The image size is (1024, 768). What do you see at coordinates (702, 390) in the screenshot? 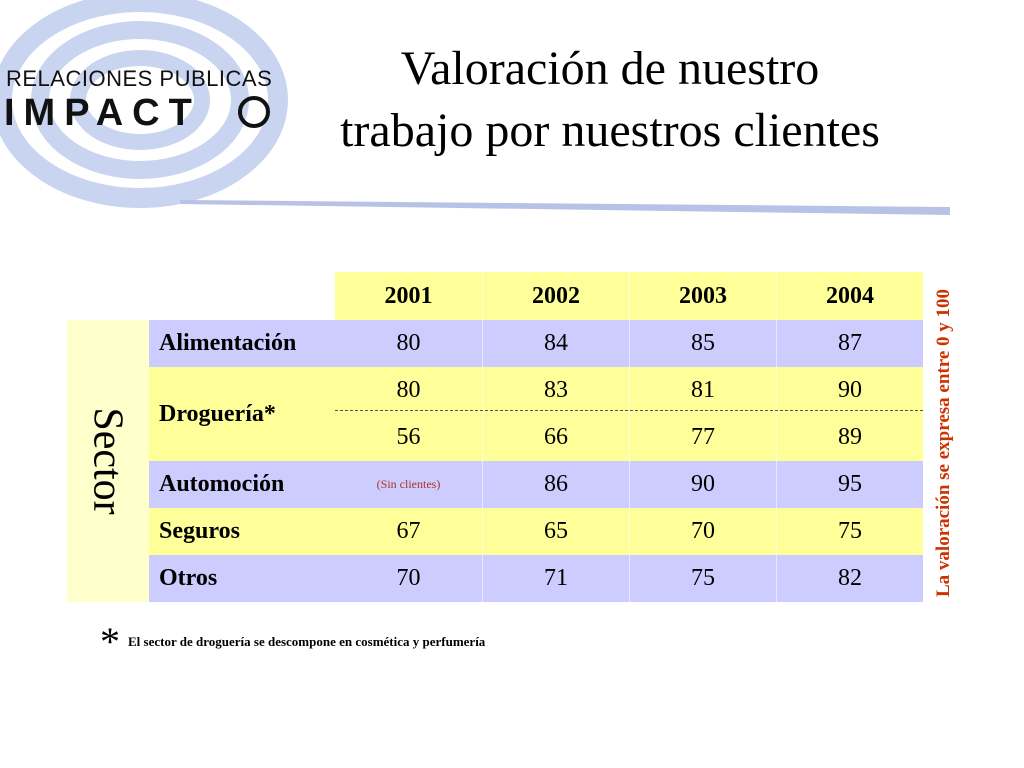
I see `rating-cell: 81` at bounding box center [702, 390].